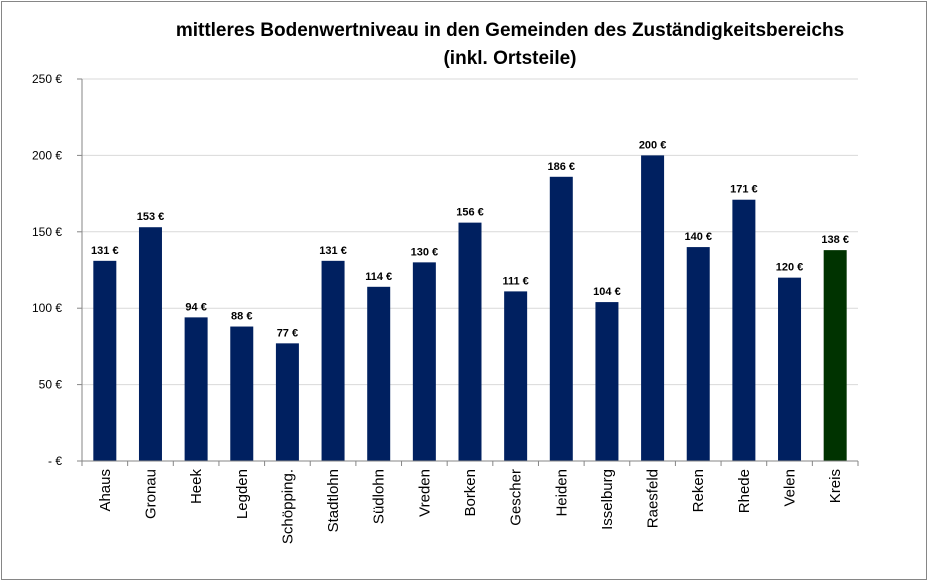  I want to click on chart-subtitle: (inkl. Ortsteile), so click(510, 58).